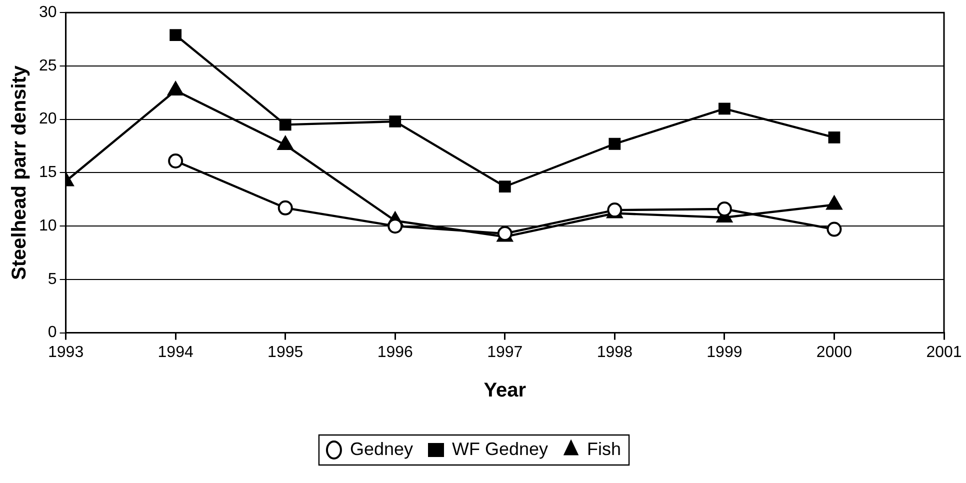  I want to click on y-tick-label: 30, so click(48, 13).